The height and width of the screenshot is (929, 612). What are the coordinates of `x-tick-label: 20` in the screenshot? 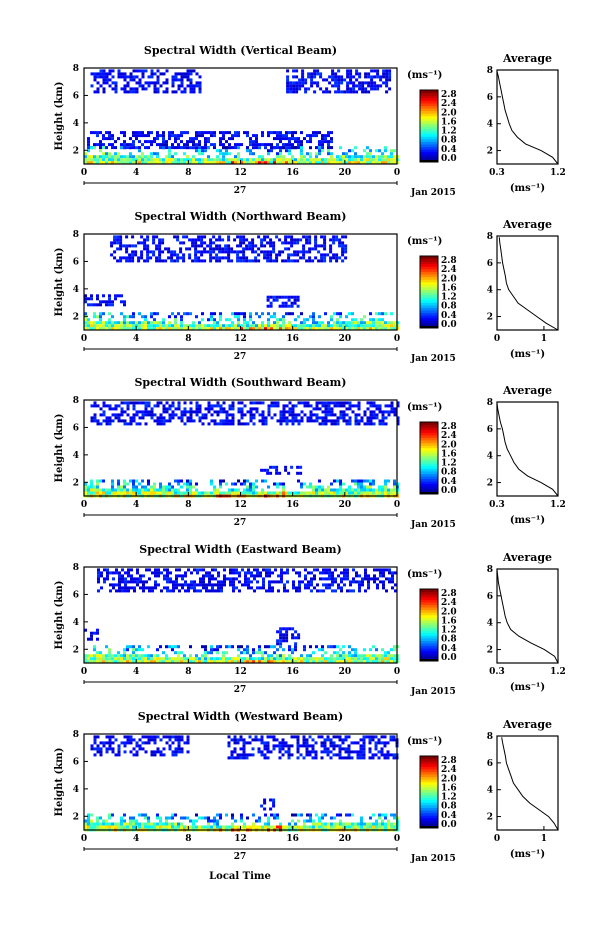 It's located at (345, 339).